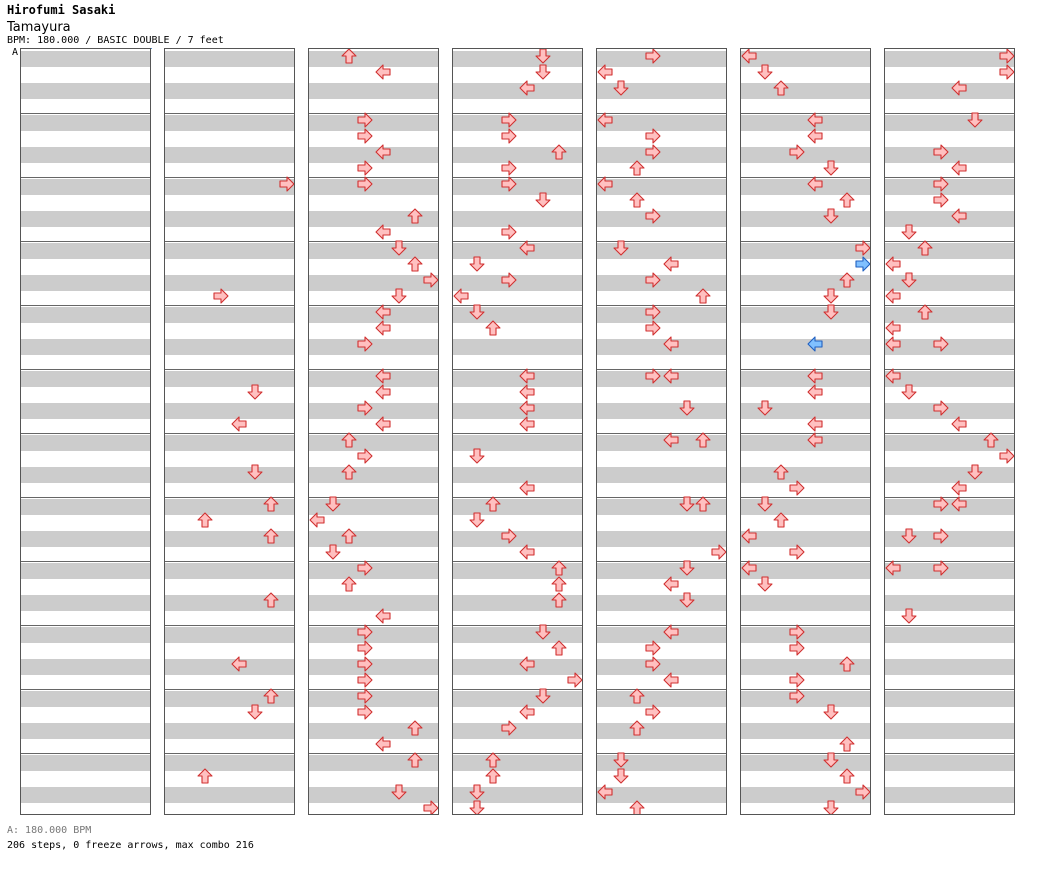 The image size is (1040, 876). What do you see at coordinates (49, 830) in the screenshot?
I see `footer-bpm: A: 180.000 BPM` at bounding box center [49, 830].